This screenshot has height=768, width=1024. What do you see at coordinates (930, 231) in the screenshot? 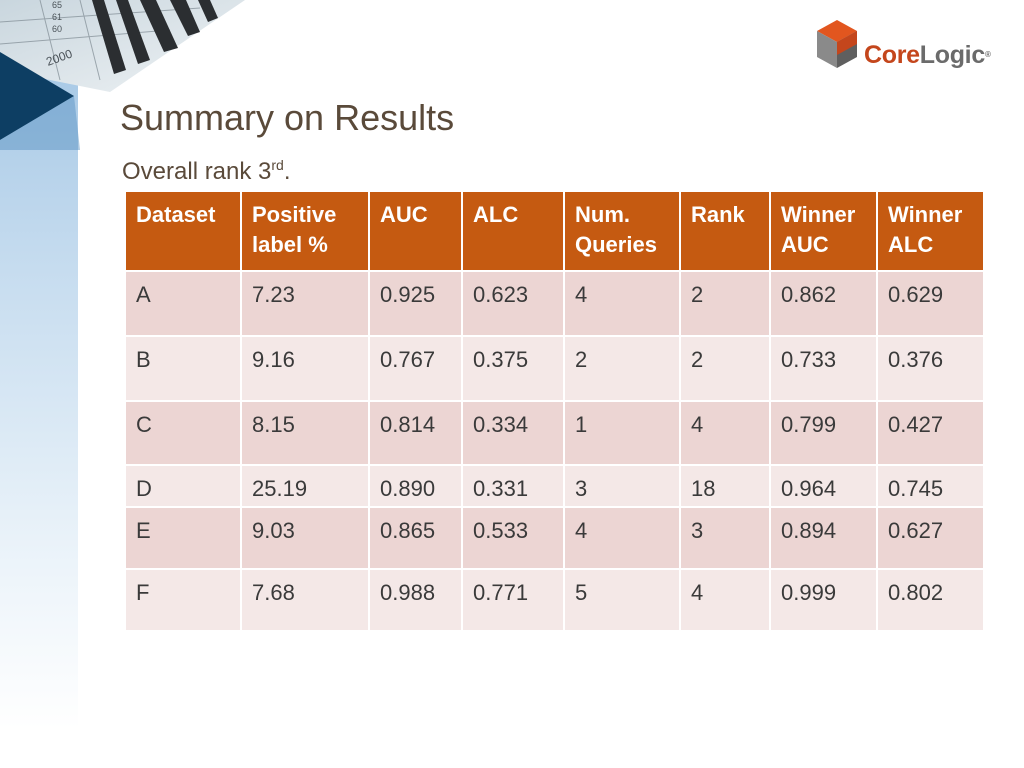
I see `column-header: Winner ALC` at bounding box center [930, 231].